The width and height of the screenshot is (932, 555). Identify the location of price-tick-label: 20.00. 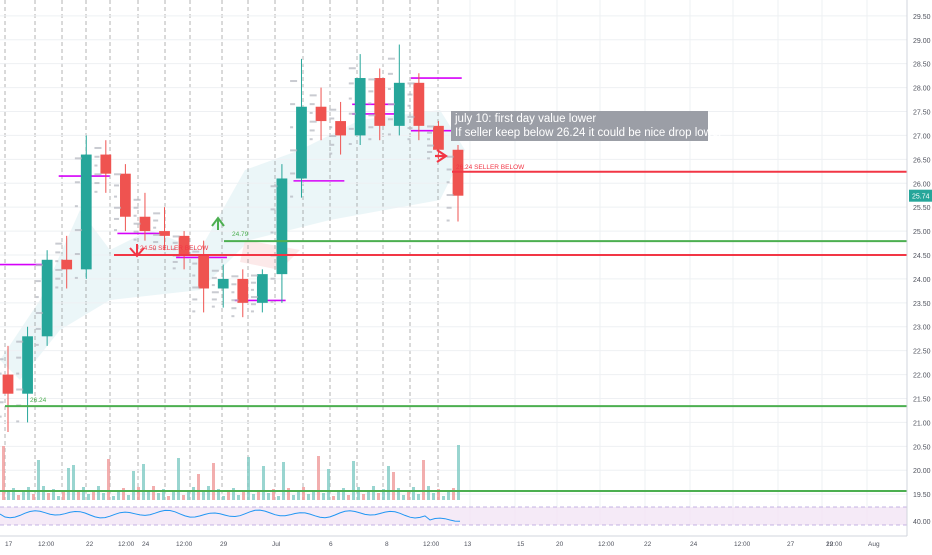
(922, 471).